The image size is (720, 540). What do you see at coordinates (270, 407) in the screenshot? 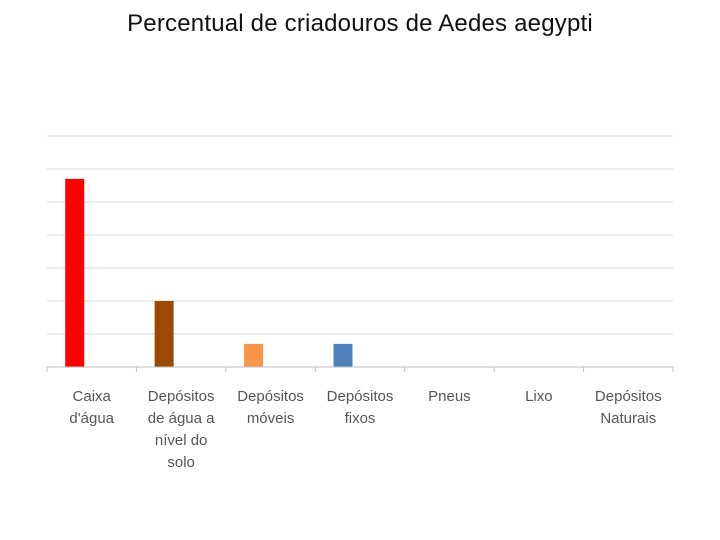
I see `x-tick-label: Depósitos móveis` at bounding box center [270, 407].